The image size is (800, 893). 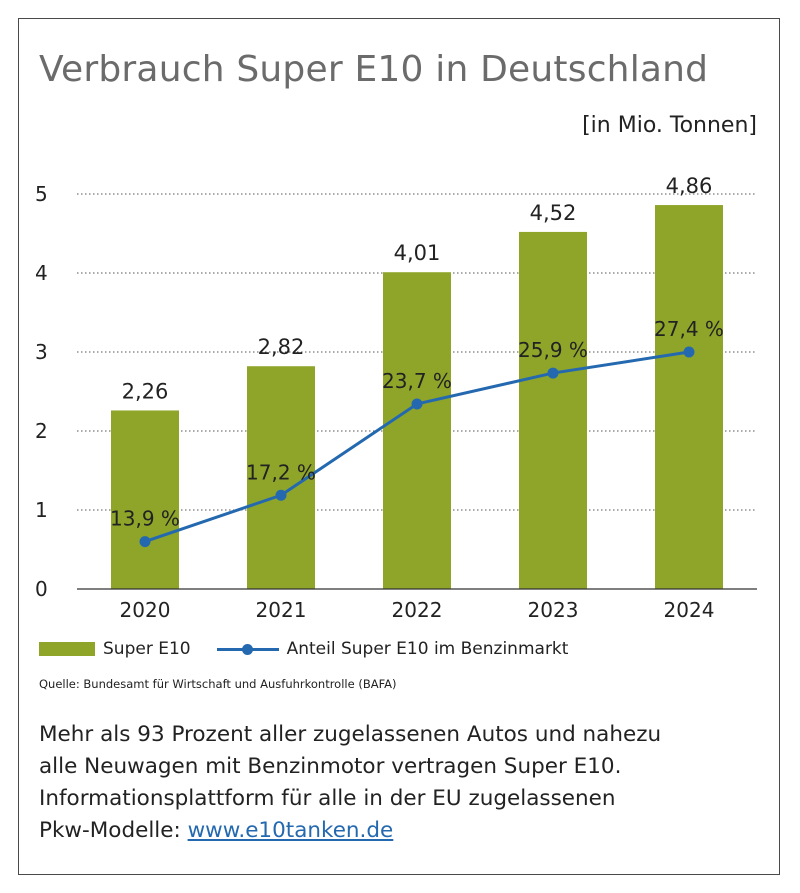 I want to click on bar-value-label: 2,26, so click(x=145, y=391).